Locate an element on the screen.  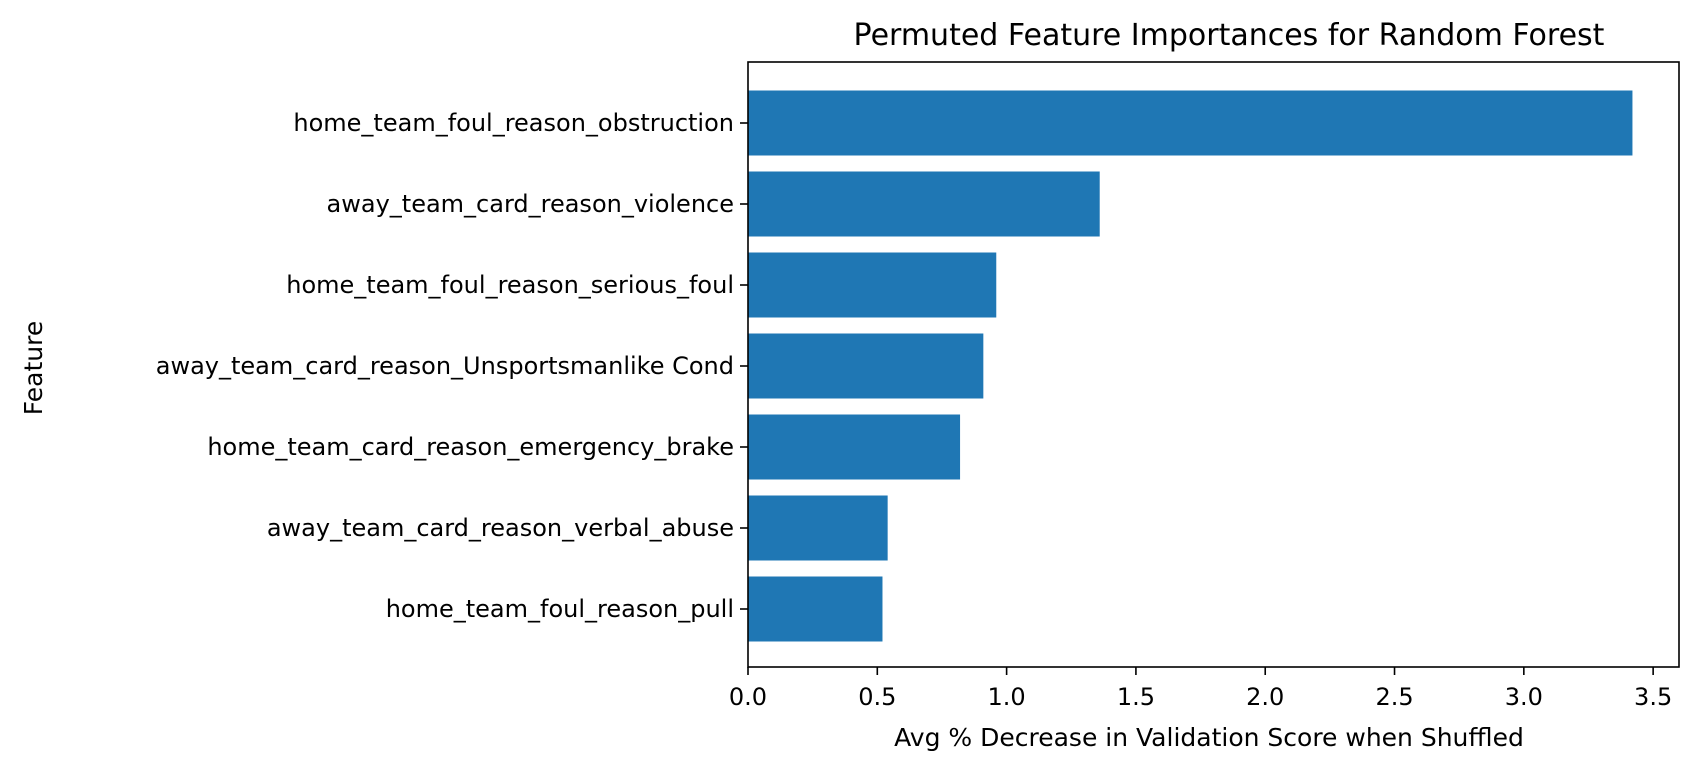
y-tick-label: home_team_card_reason_emergency_brake is located at coordinates (470, 447).